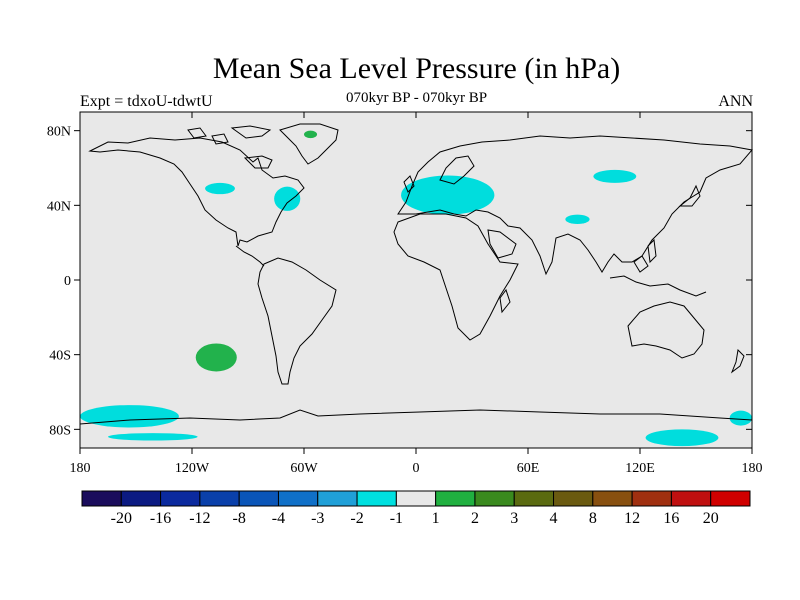 Image resolution: width=800 pixels, height=600 pixels. I want to click on coastline-central-america, so click(250, 256).